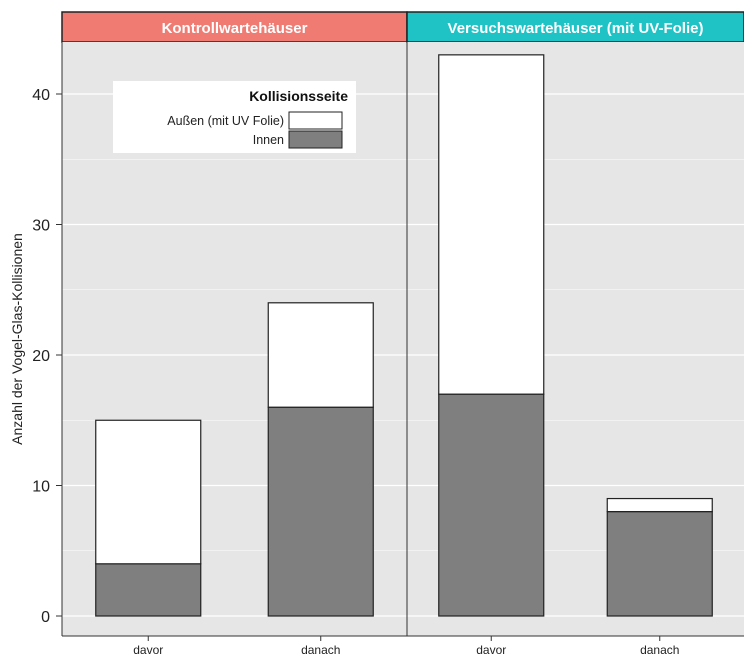 The height and width of the screenshot is (665, 744). I want to click on y-tick-label: 10, so click(41, 487).